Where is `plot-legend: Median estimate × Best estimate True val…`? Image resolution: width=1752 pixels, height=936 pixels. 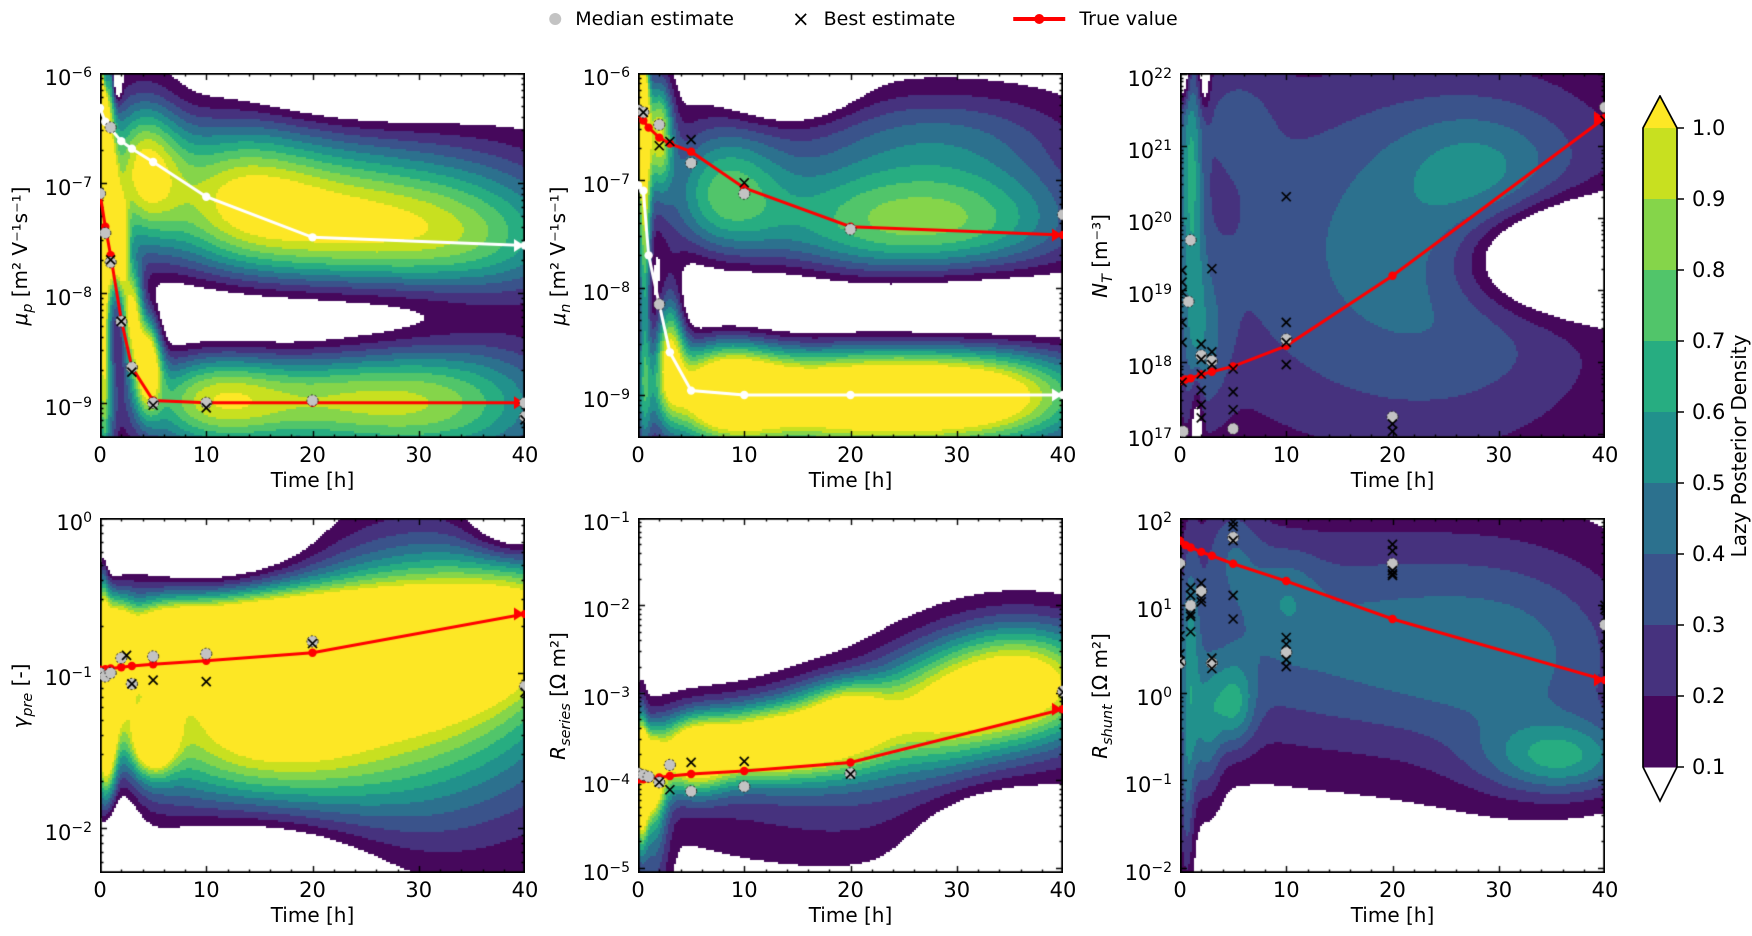 plot-legend: Median estimate × Best estimate True val… is located at coordinates (863, 19).